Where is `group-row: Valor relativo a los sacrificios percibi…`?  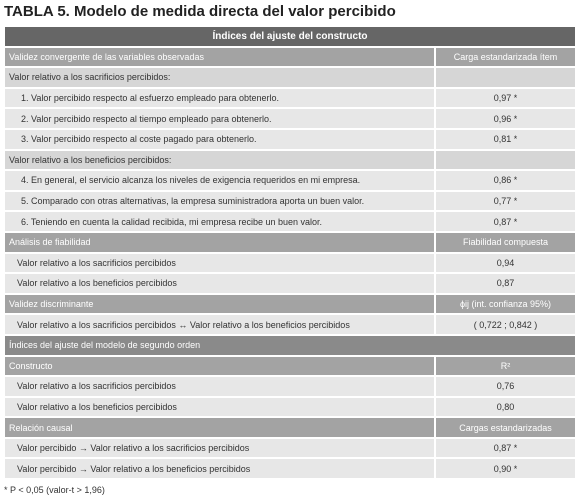
group-row: Valor relativo a los sacrificios percibi… is located at coordinates (290, 77).